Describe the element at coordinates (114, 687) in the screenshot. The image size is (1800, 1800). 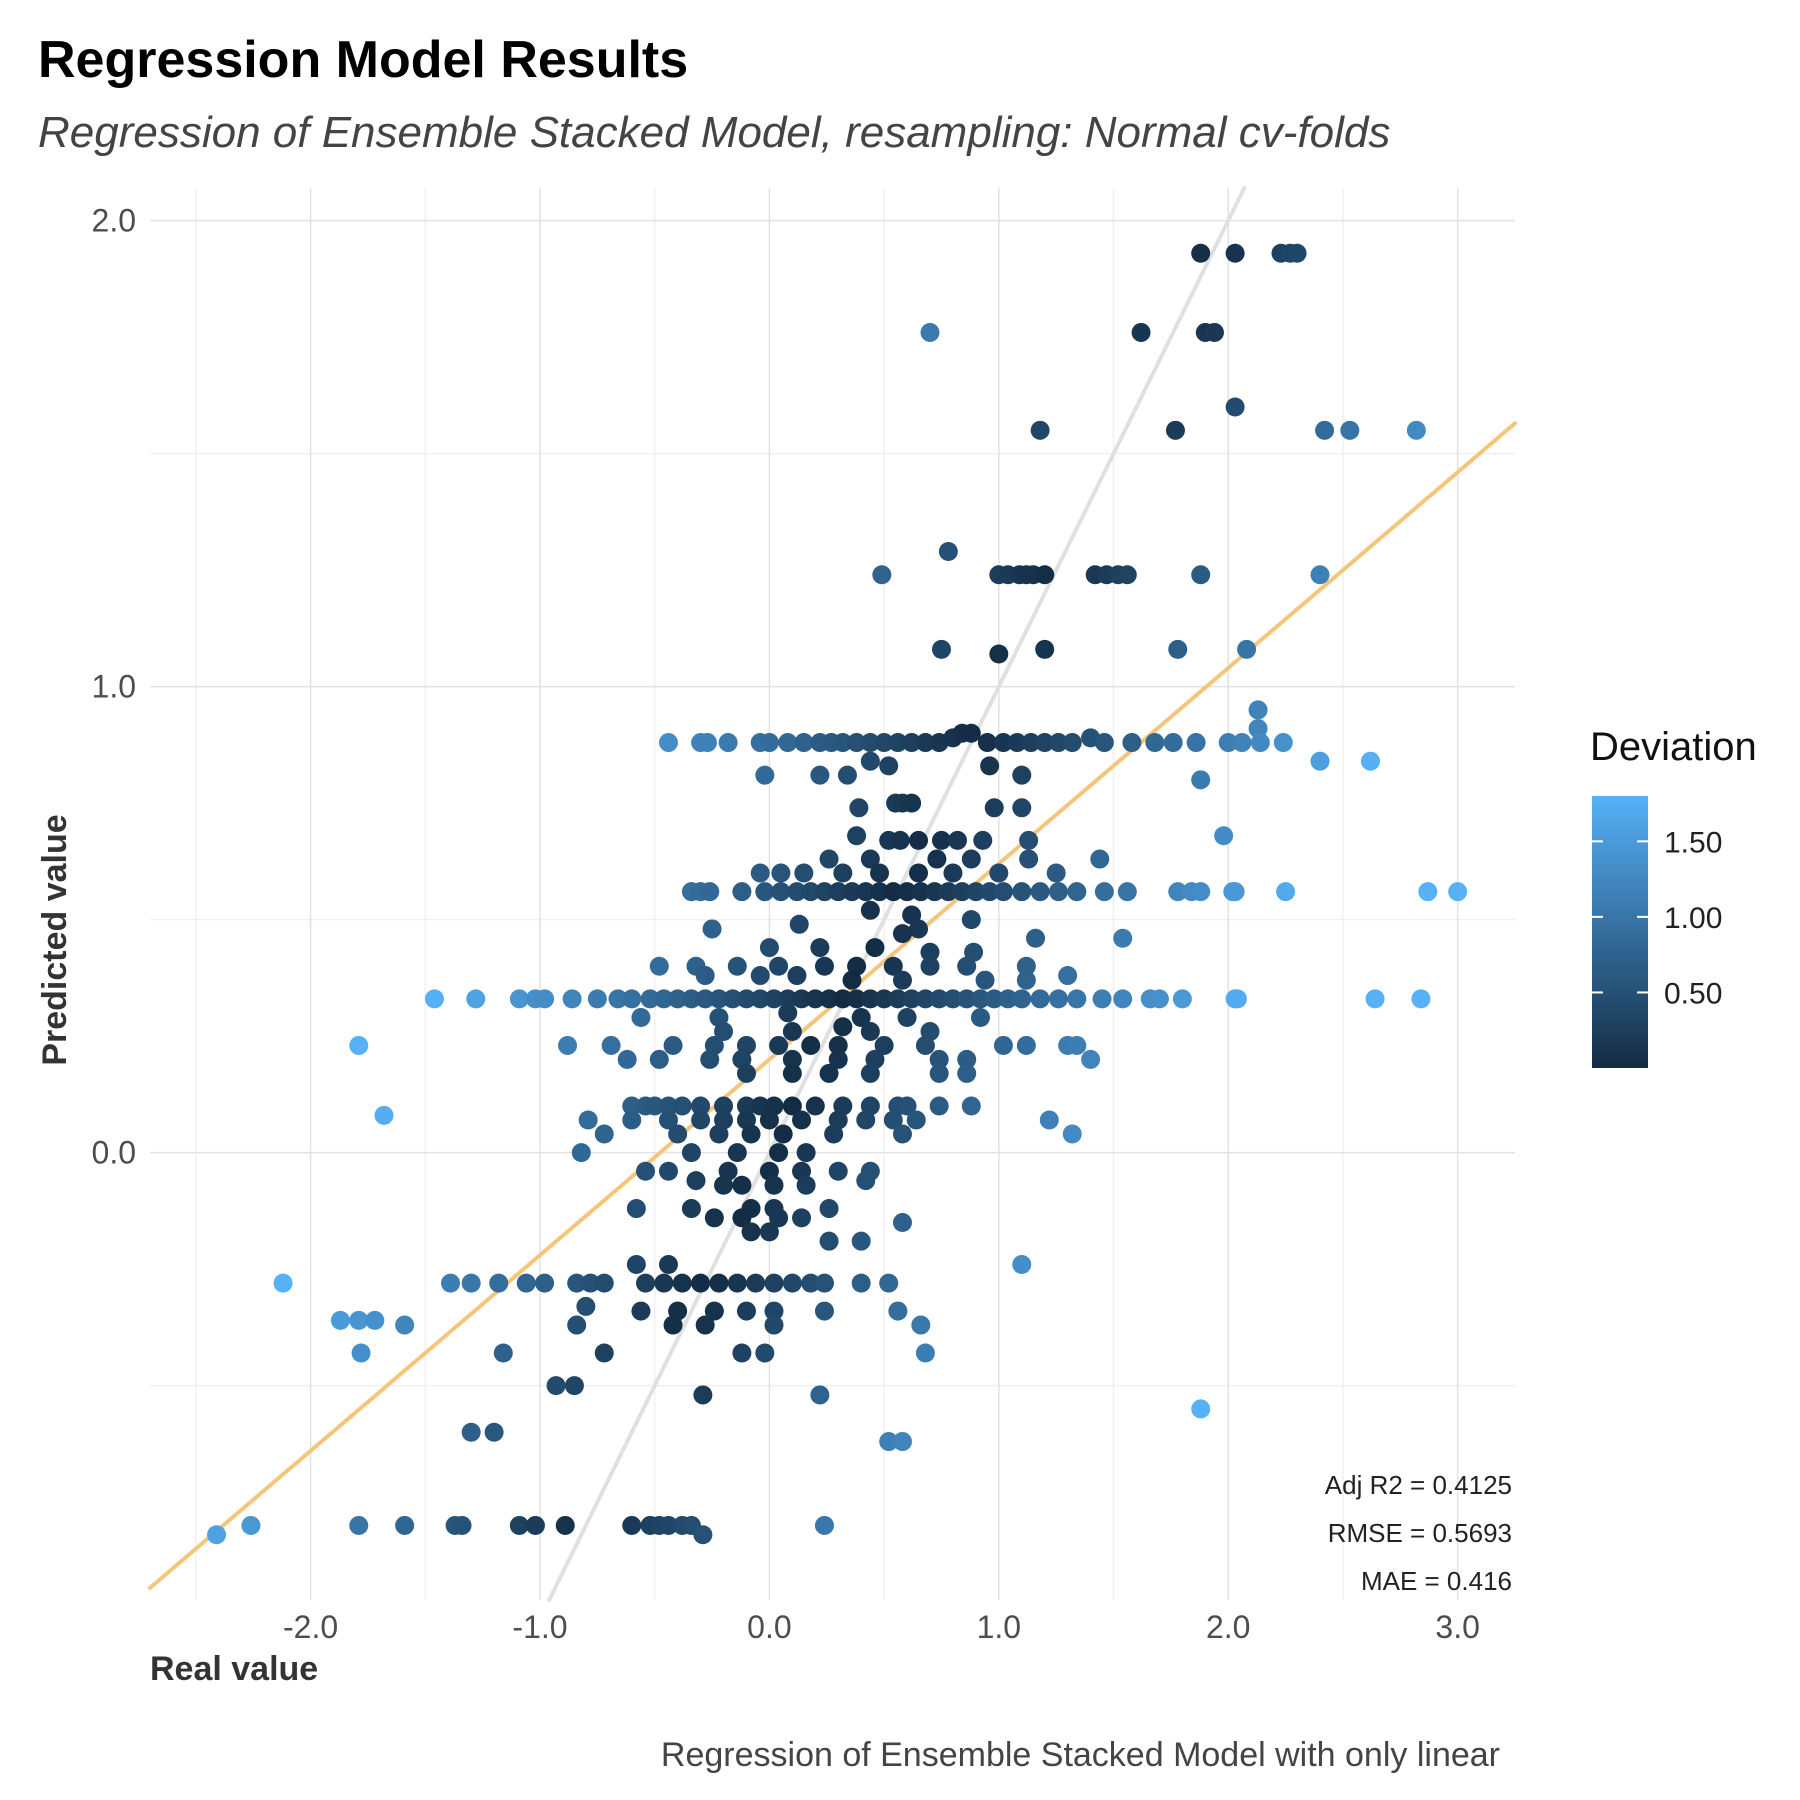
I see `y-tick-label: 1.0` at that location.